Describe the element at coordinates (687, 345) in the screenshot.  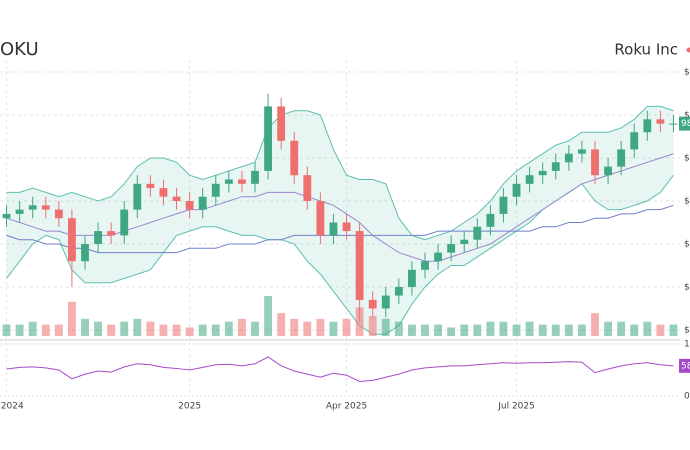
I see `rsi-tick-label: 1` at that location.